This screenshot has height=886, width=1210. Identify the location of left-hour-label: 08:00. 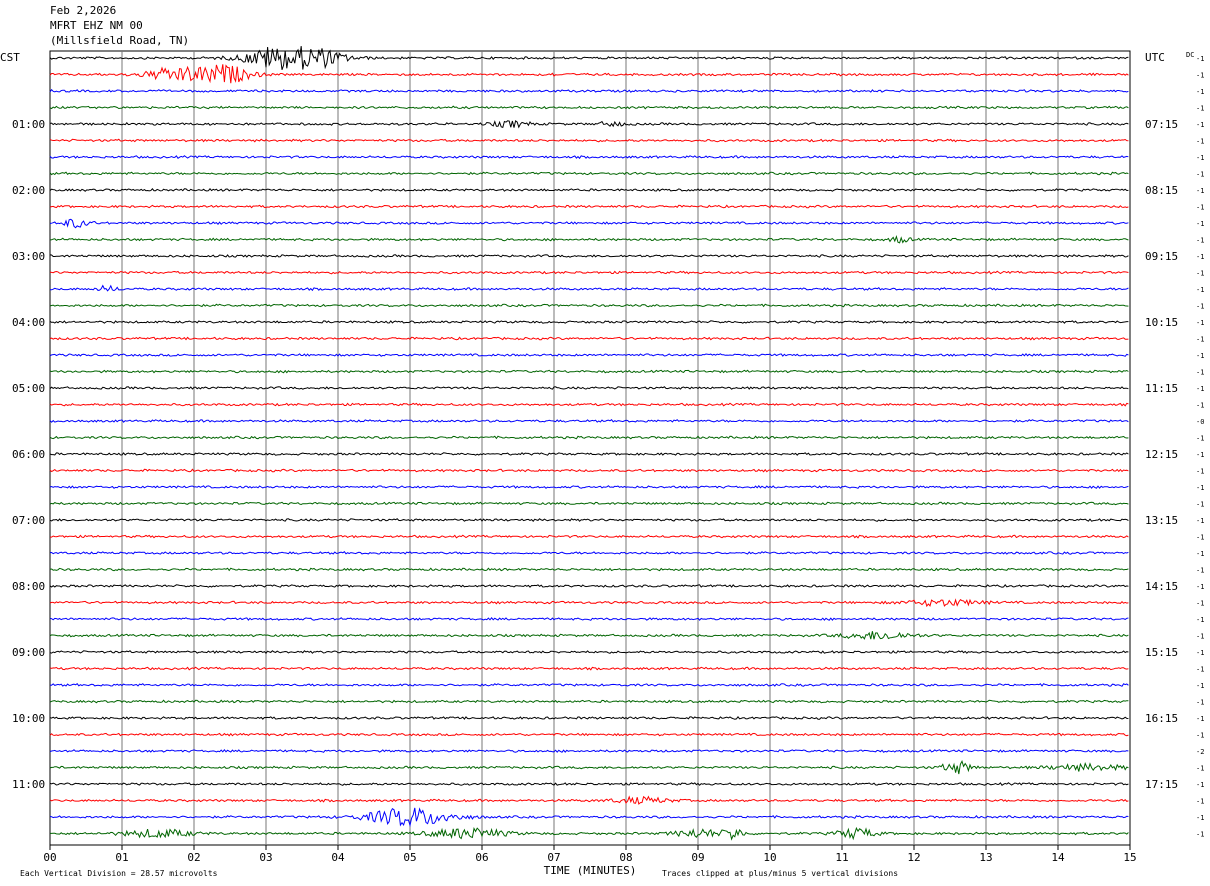
(28, 586).